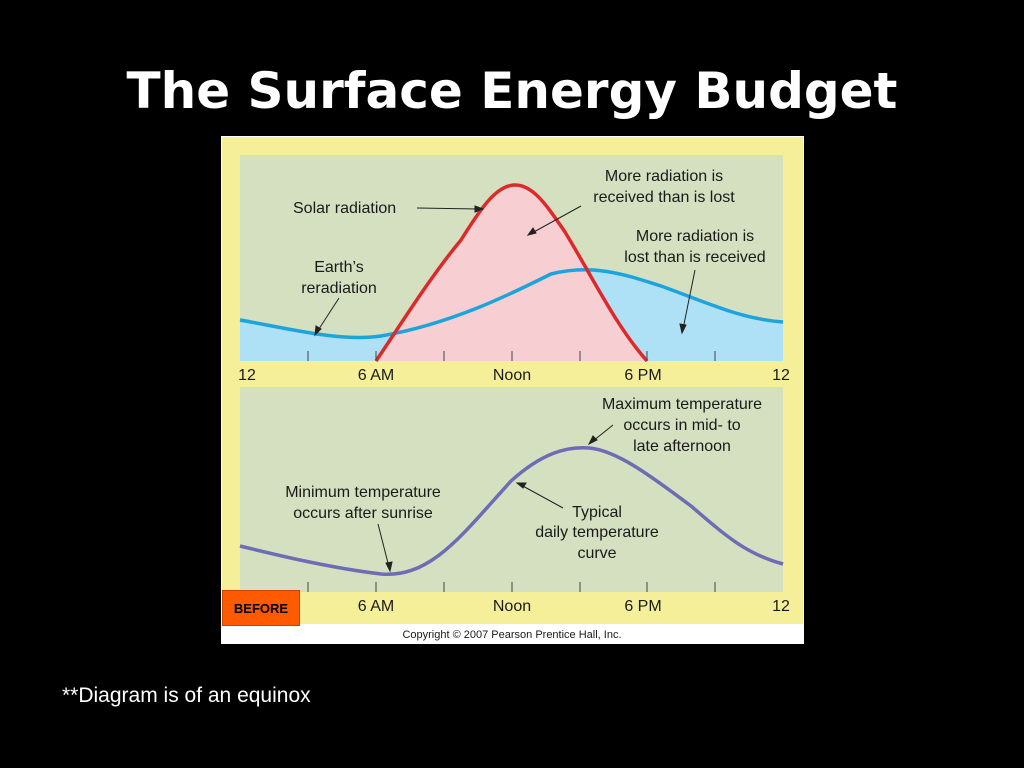  I want to click on solar-radiation-curve, so click(511, 273).